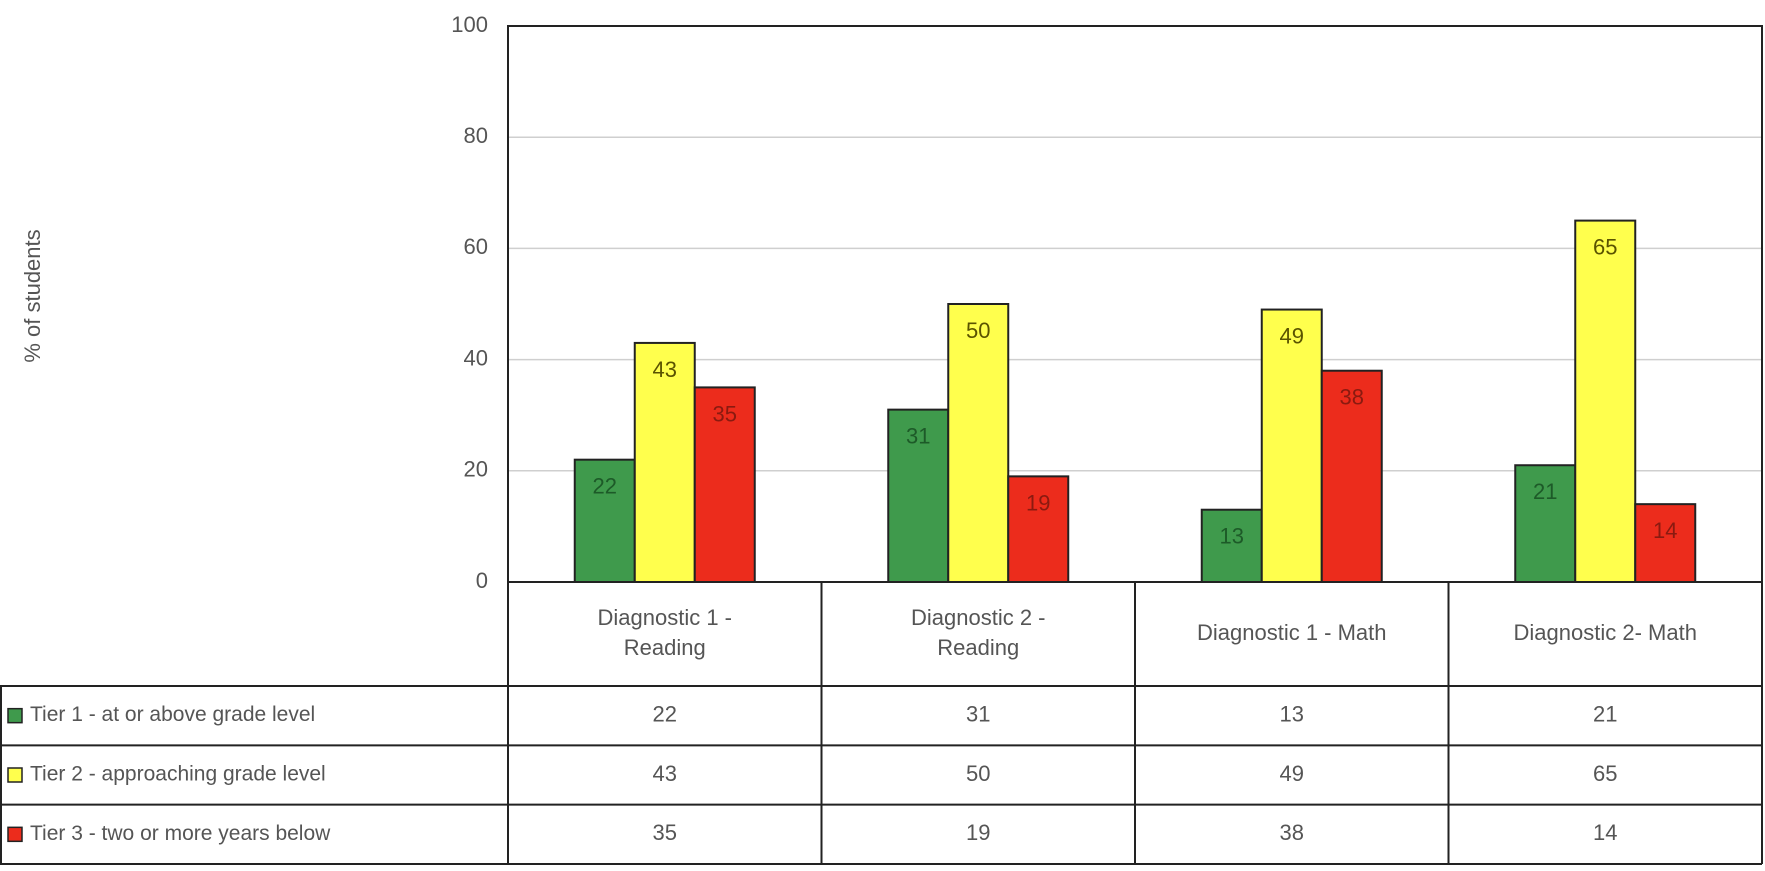 The image size is (1765, 871). Describe the element at coordinates (1605, 713) in the screenshot. I see `table-value: 21` at that location.